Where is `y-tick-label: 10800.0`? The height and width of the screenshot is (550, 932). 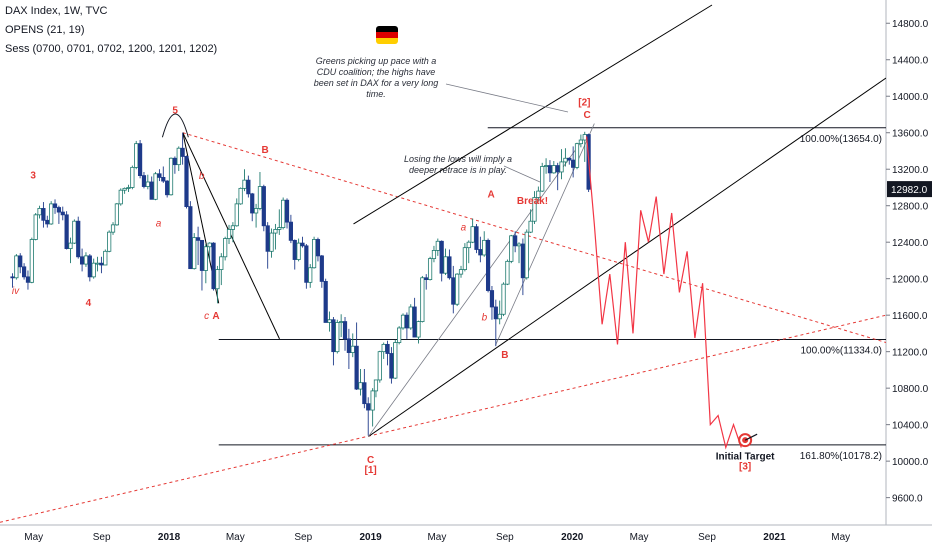 y-tick-label: 10800.0 is located at coordinates (910, 389).